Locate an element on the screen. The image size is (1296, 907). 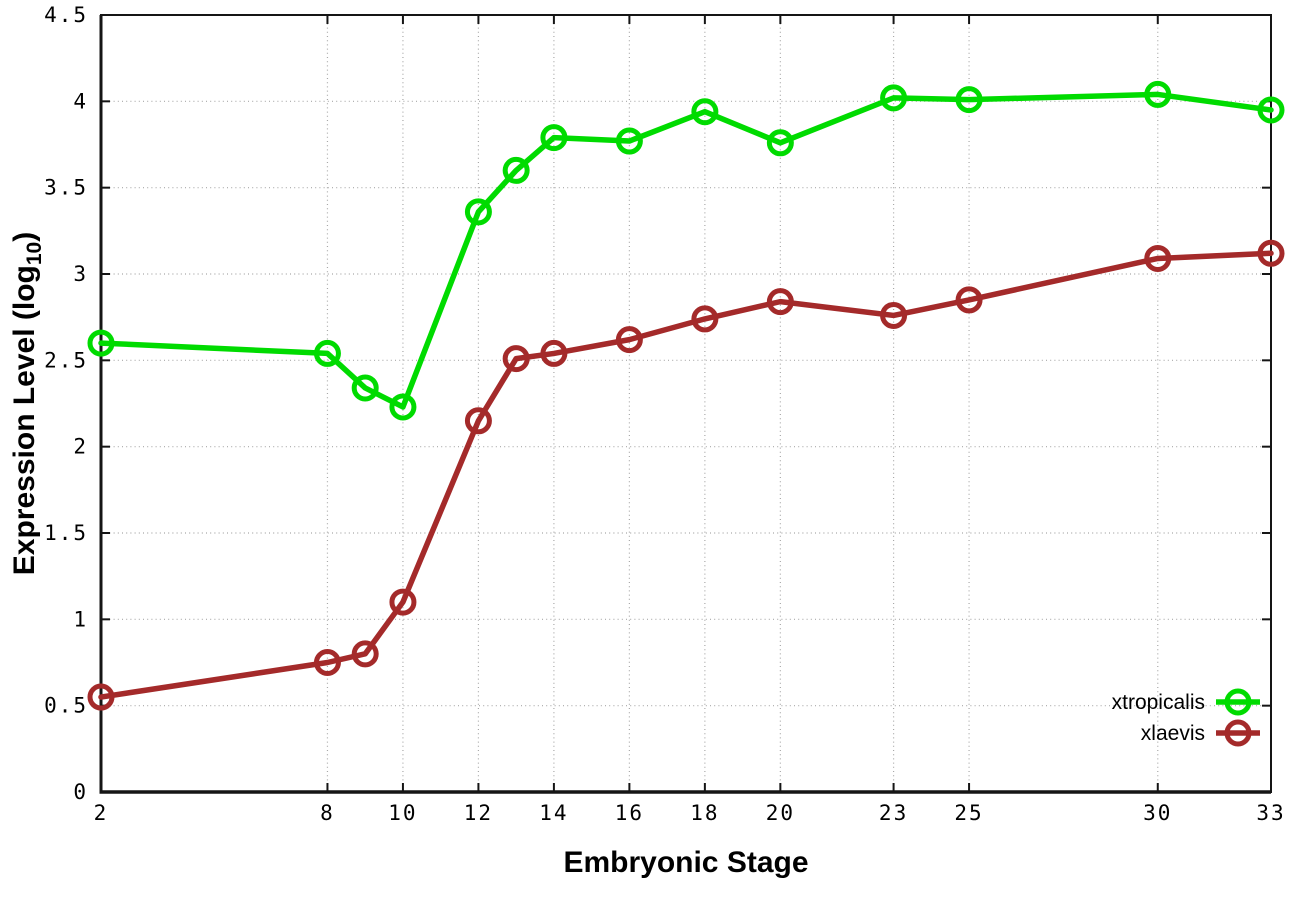
legend-item-xlaevis: xlaevis is located at coordinates (1200, 733).